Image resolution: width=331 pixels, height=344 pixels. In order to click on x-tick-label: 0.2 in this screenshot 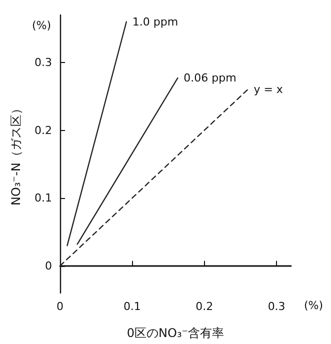, I will do `click(205, 306)`.